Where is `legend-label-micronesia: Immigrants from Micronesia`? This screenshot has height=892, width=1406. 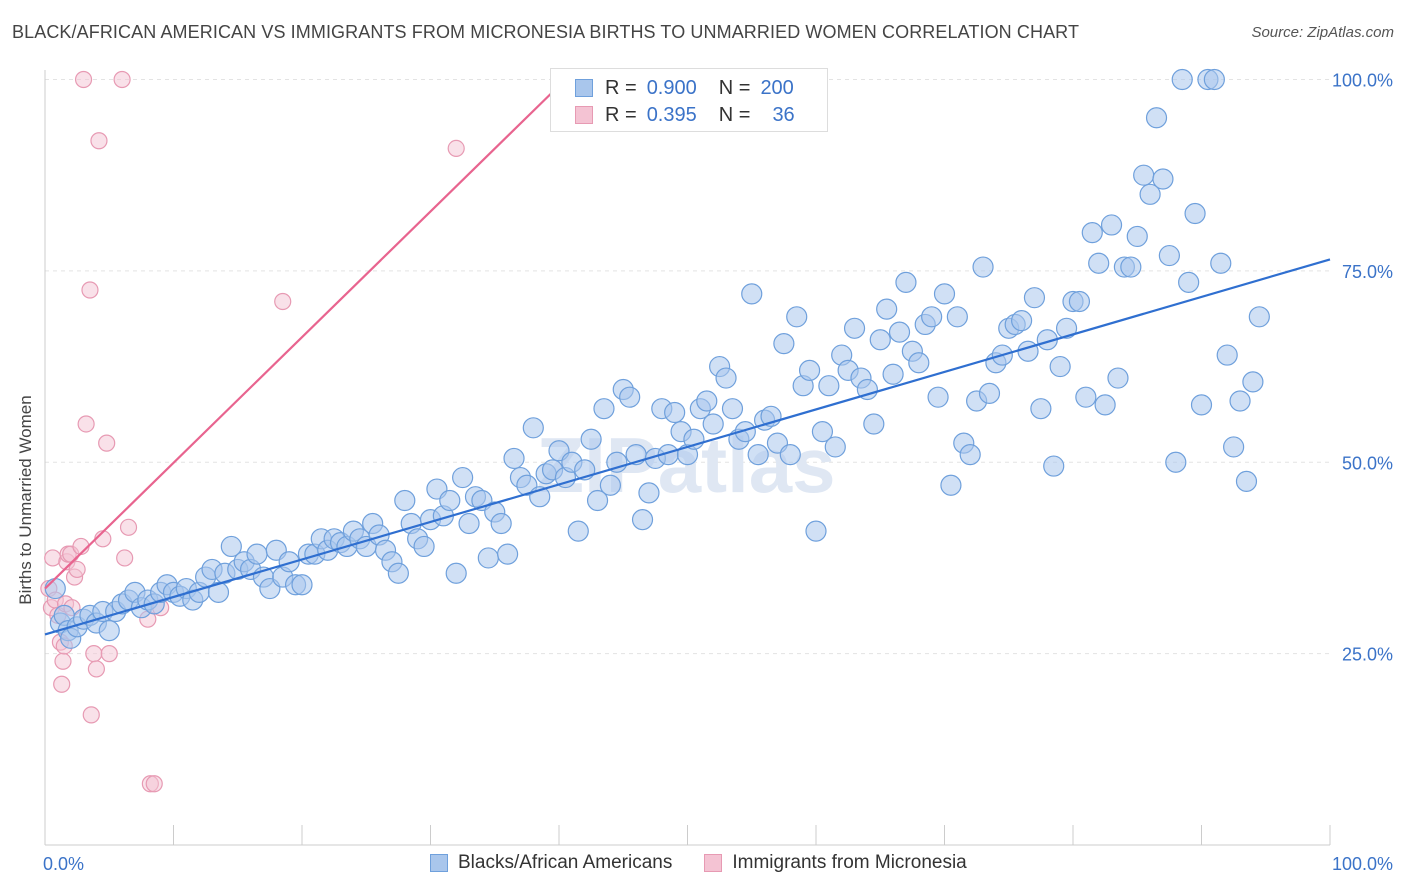
legend-label-micronesia: Immigrants from Micronesia is located at coordinates (849, 862).